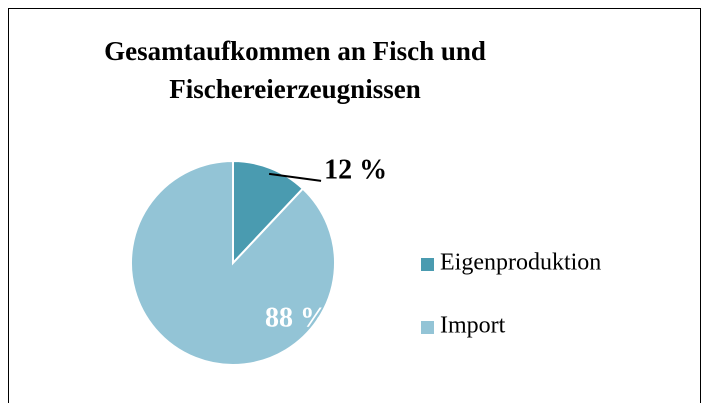 Image resolution: width=708 pixels, height=403 pixels. What do you see at coordinates (473, 326) in the screenshot?
I see `legend-label: Import` at bounding box center [473, 326].